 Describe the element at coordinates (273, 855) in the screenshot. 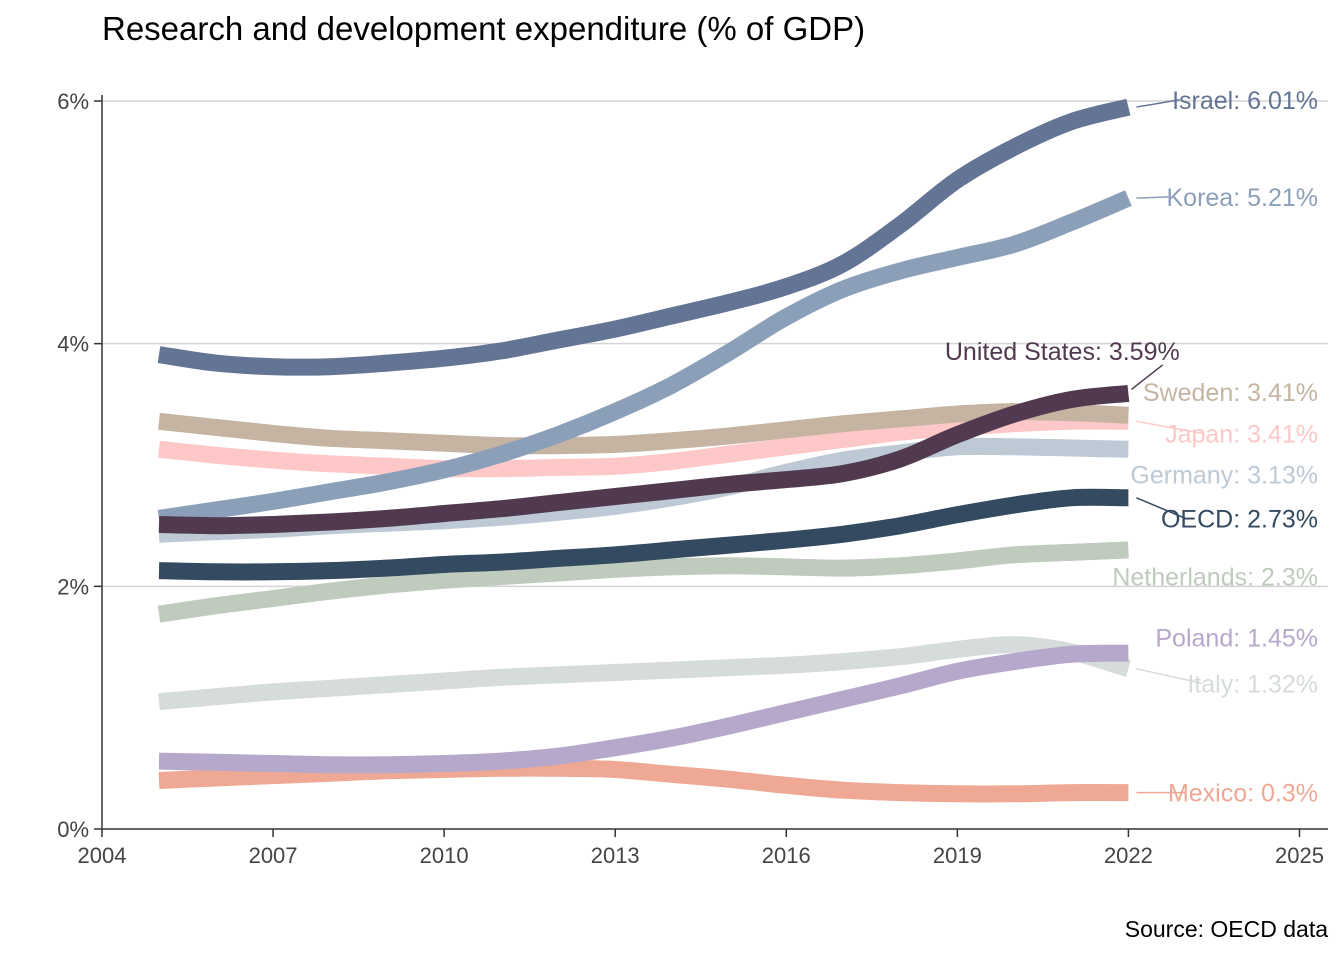

I see `x-tick-label: 2007` at that location.